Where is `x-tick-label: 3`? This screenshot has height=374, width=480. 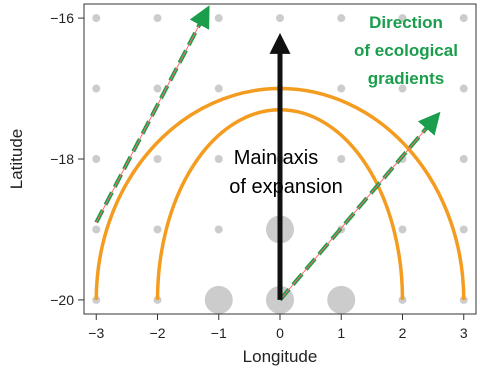 x-tick-label: 3 is located at coordinates (464, 333).